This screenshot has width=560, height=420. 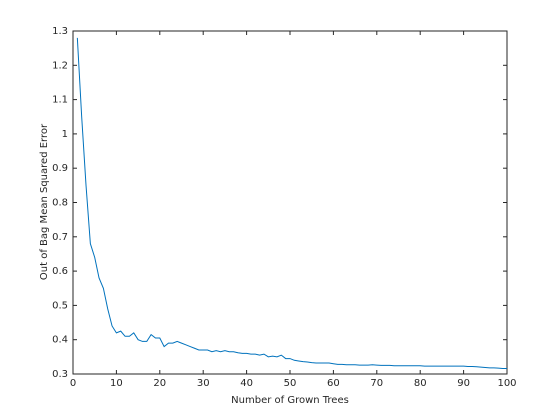 I want to click on x-tick-label: 50, so click(x=290, y=383).